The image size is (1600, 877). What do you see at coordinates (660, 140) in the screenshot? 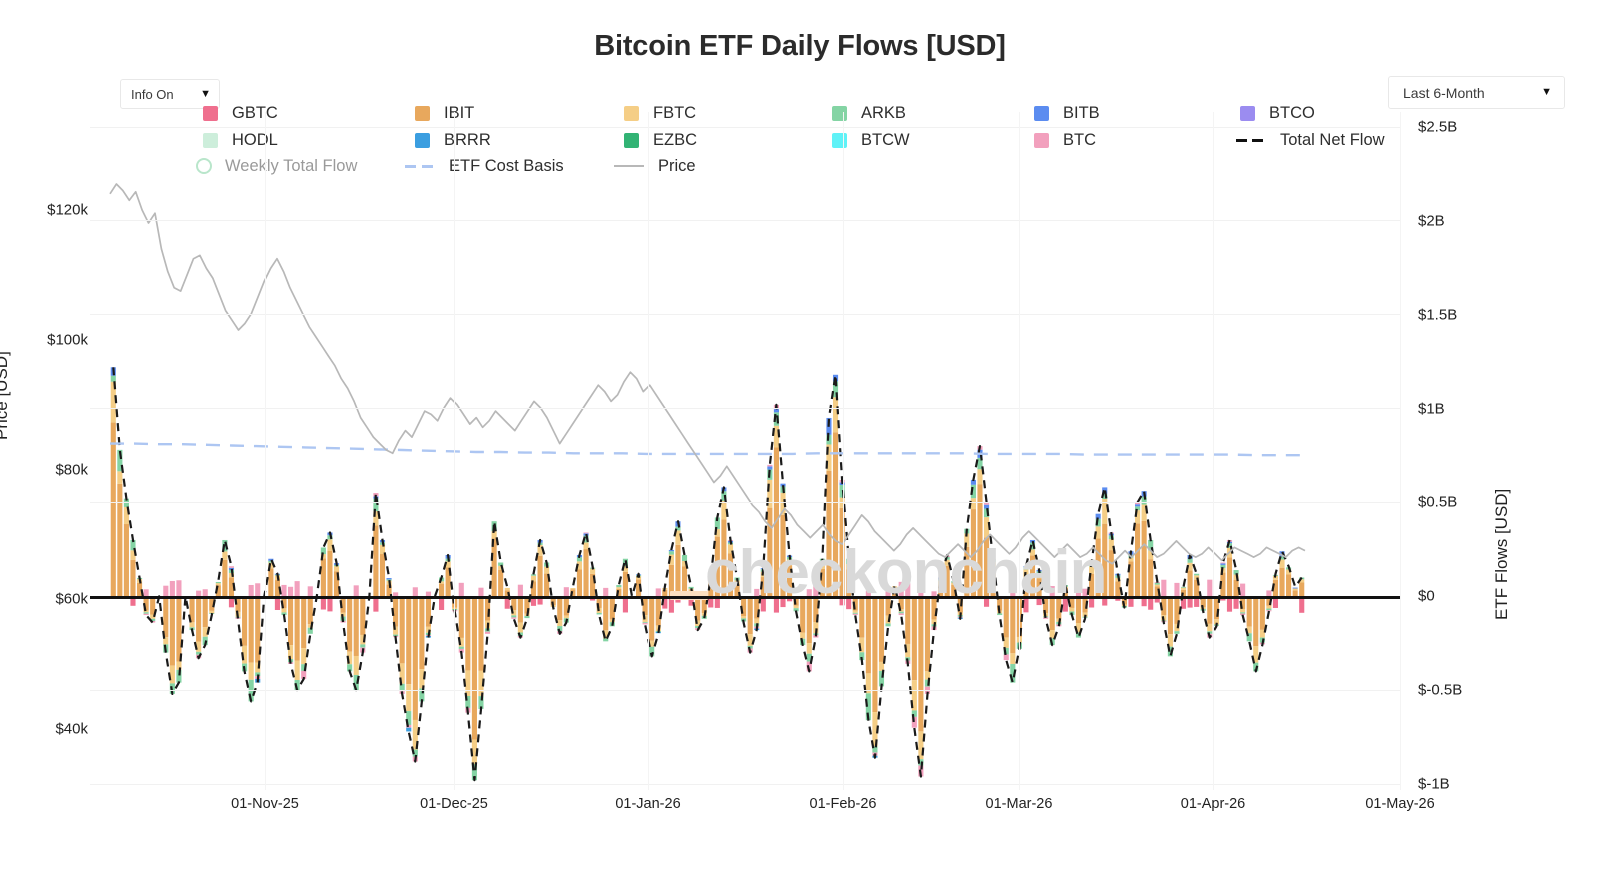
I see `legend-item-ezbc: EZBC` at bounding box center [660, 140].